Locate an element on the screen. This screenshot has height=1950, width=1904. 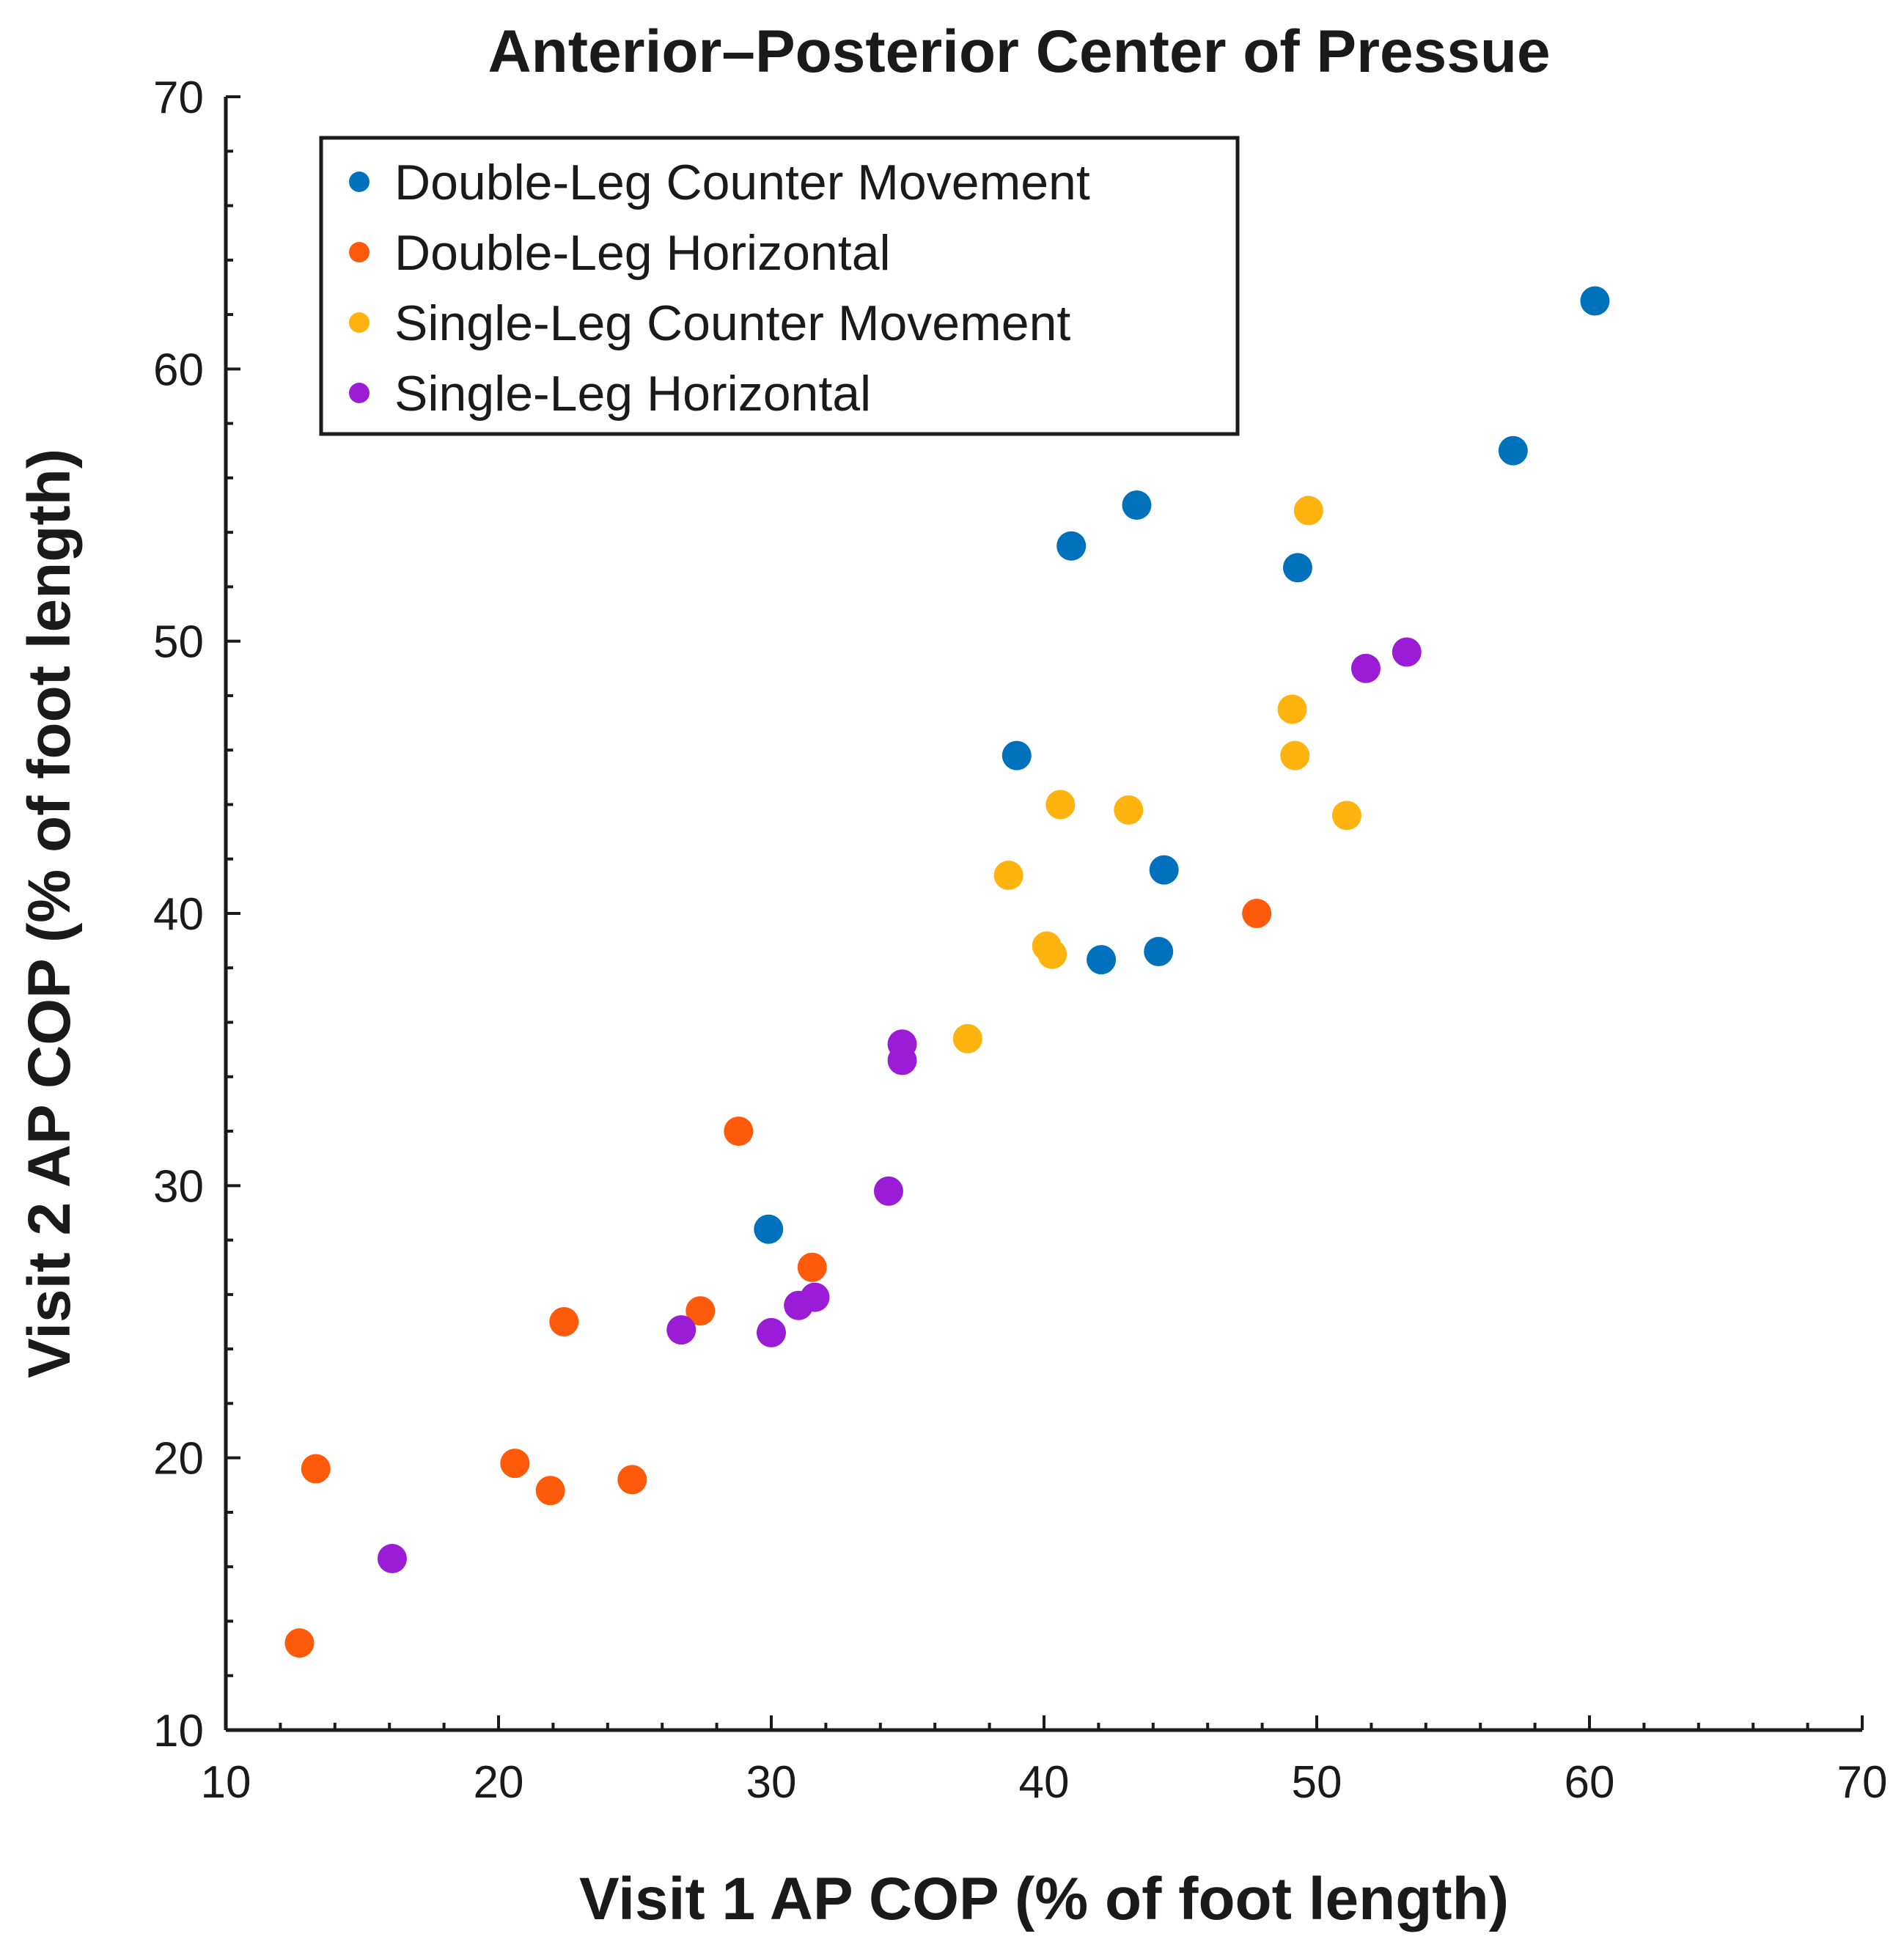
y-tick-label: 70 is located at coordinates (178, 98).